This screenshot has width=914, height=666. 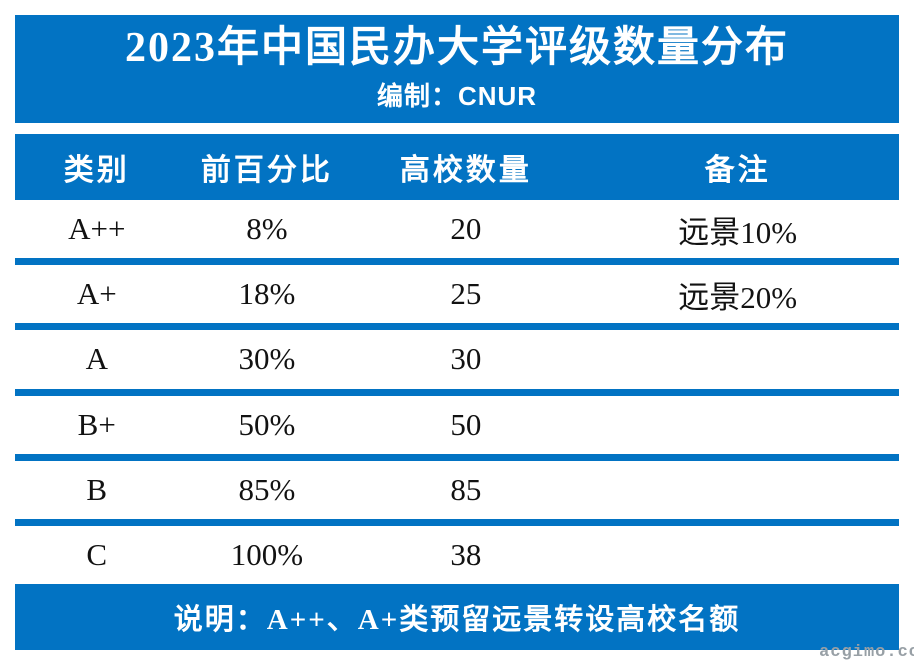 I want to click on table-row: B 85% 85, so click(x=457, y=489).